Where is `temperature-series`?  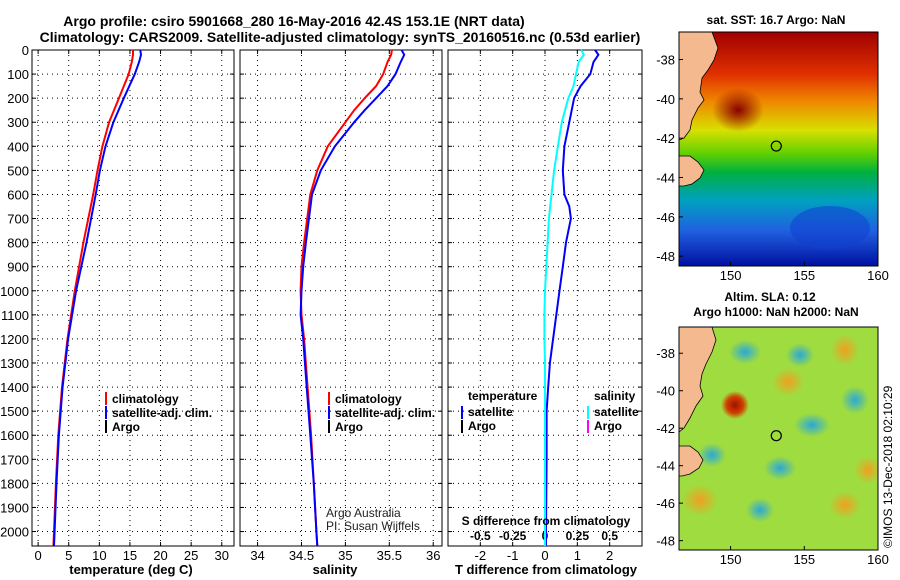 temperature-series is located at coordinates (97, 298).